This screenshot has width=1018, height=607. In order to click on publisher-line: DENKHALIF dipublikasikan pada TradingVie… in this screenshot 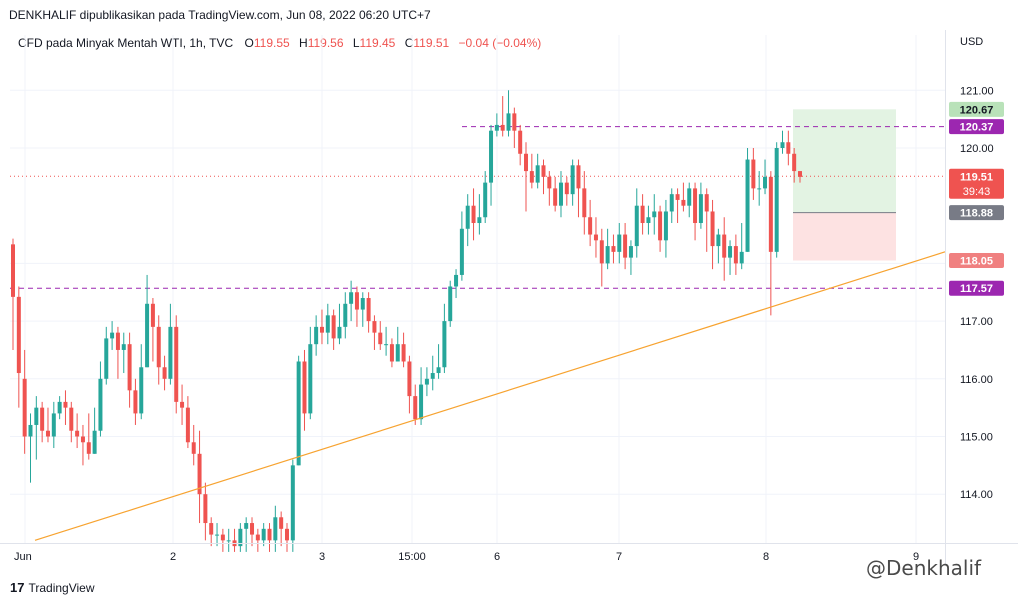, I will do `click(220, 15)`.